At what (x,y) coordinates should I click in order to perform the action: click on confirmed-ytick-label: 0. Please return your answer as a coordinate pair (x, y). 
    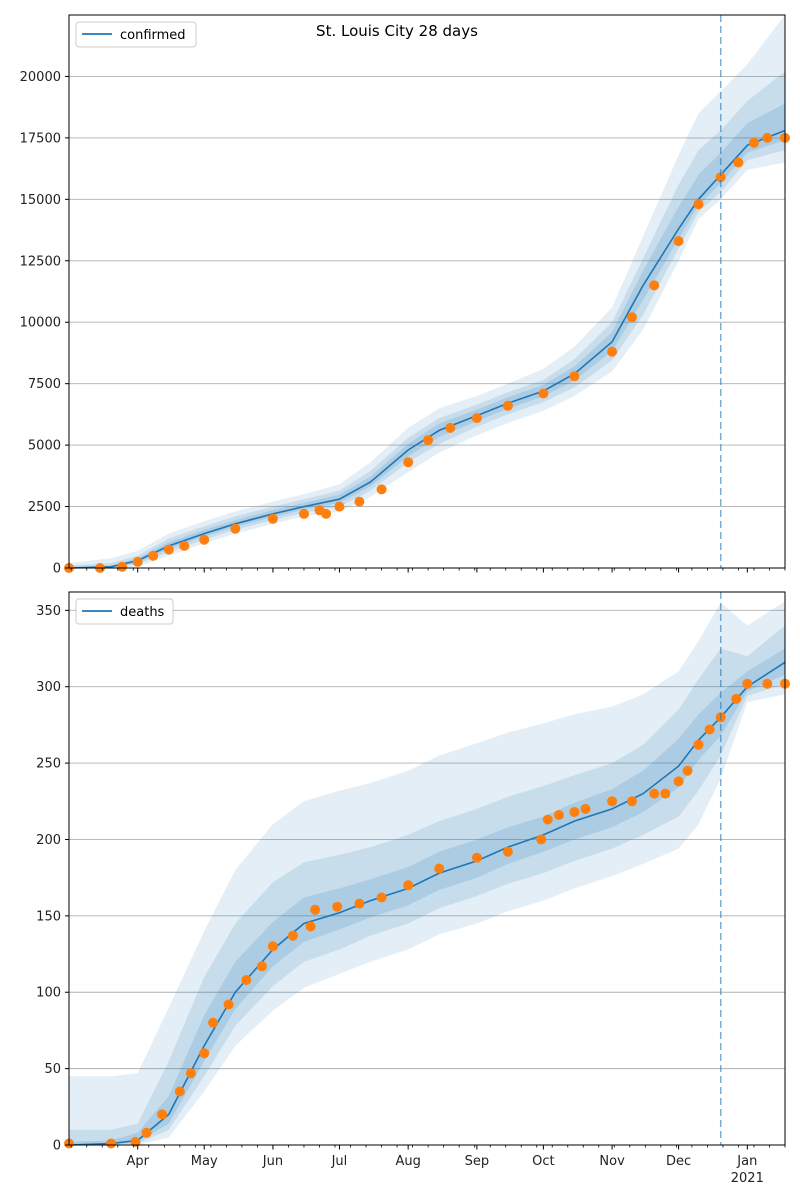
    Looking at the image, I should click on (57, 569).